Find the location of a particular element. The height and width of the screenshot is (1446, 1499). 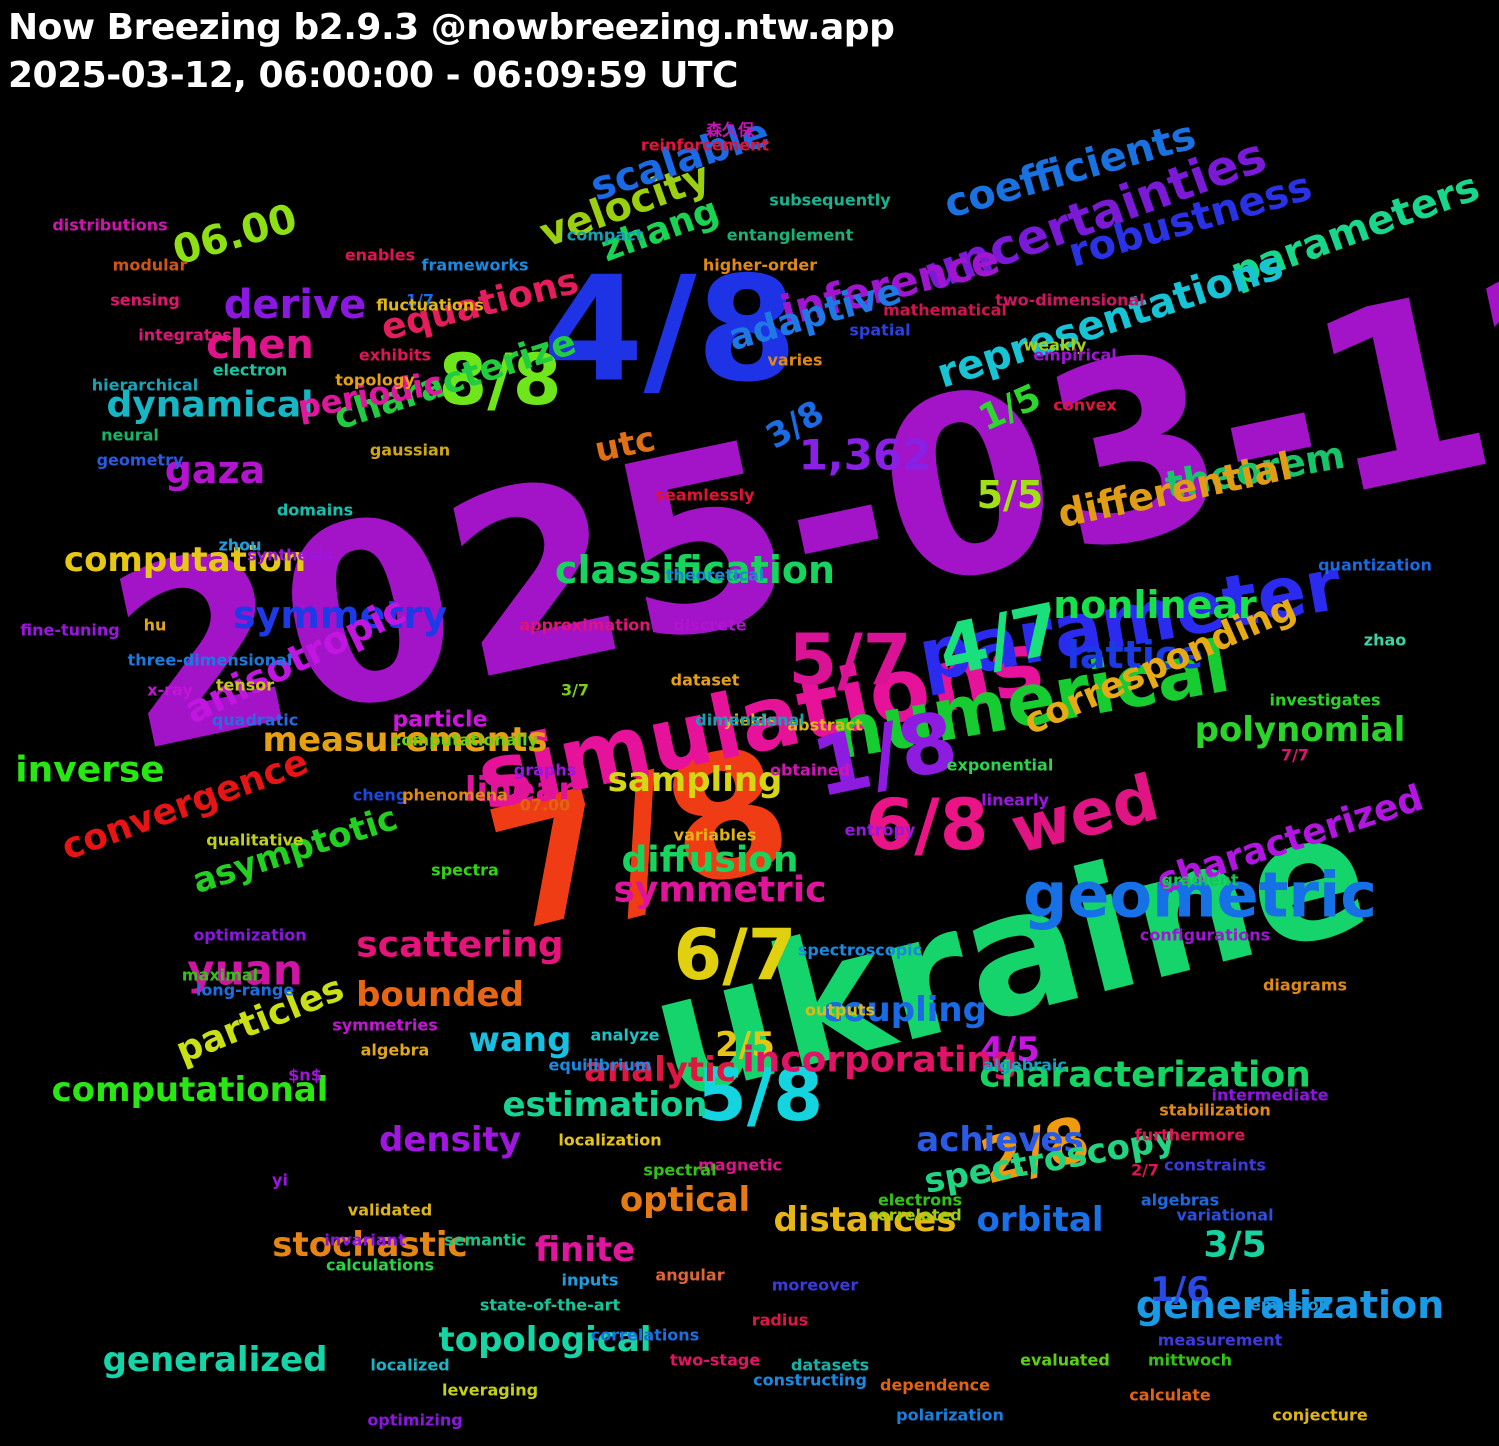

cloud-word: dimensional is located at coordinates (750, 720).